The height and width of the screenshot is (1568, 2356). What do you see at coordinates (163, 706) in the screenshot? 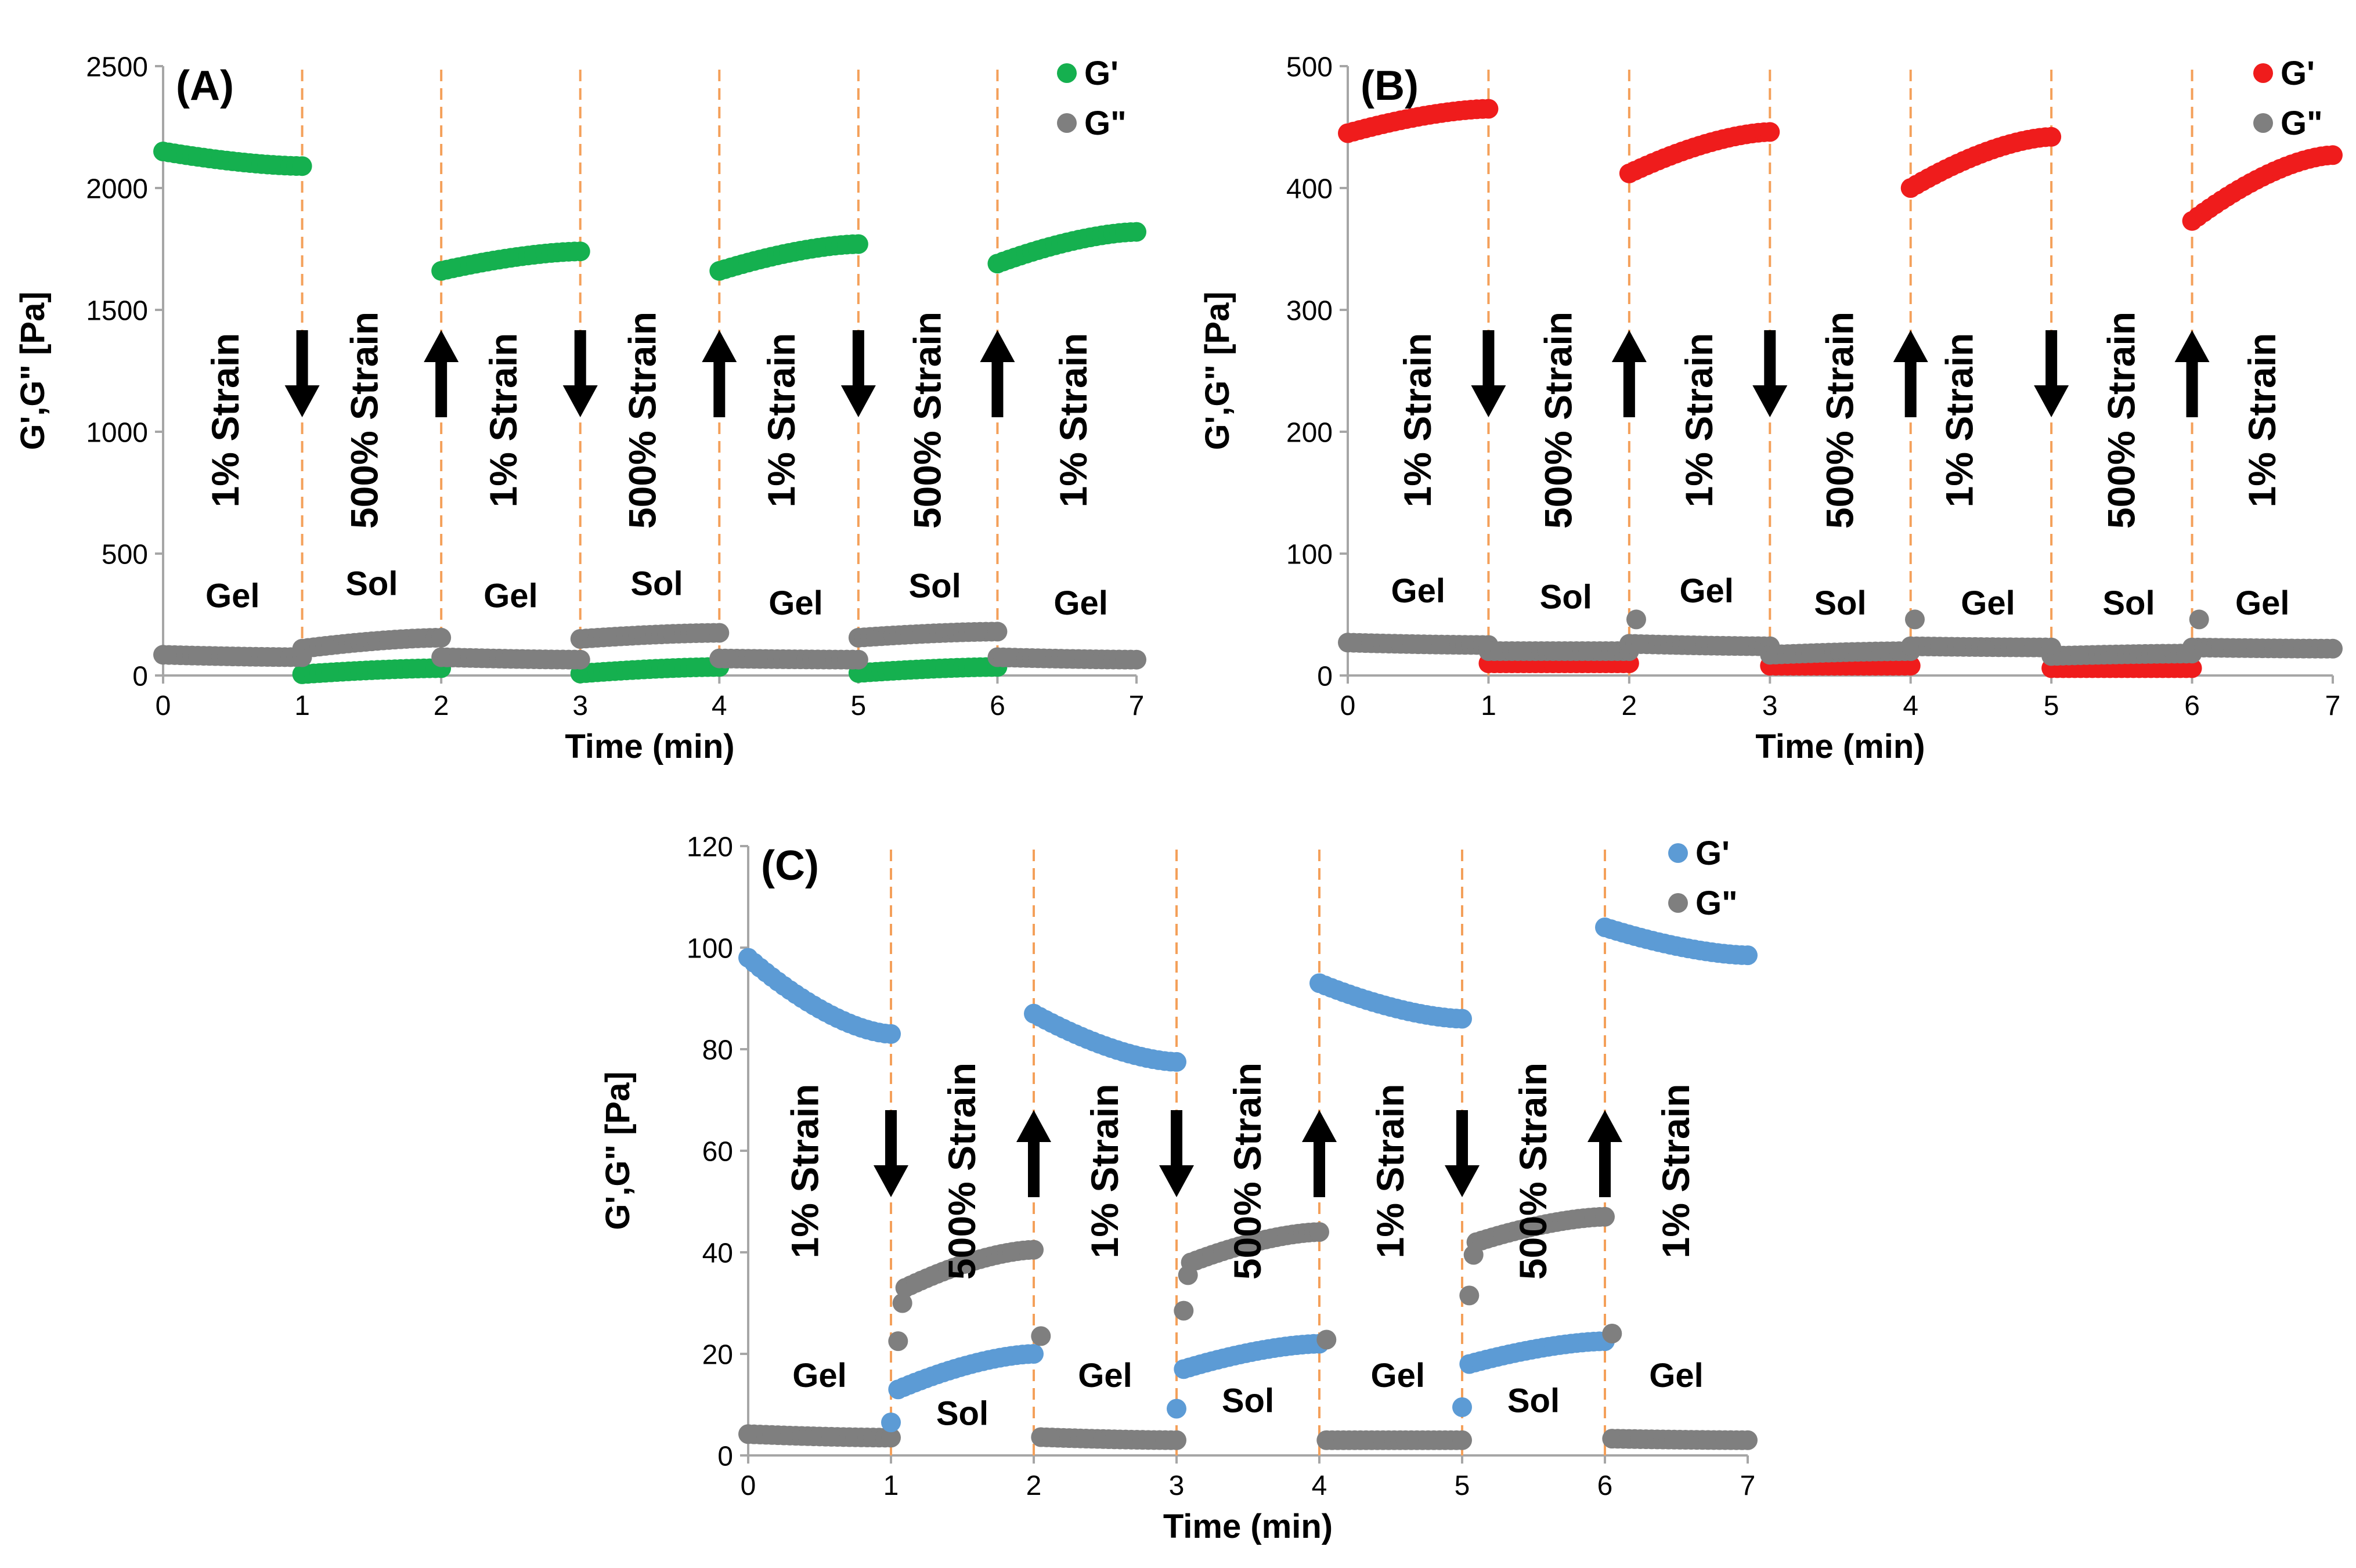
I see `x-tick-label: 0` at bounding box center [163, 706].